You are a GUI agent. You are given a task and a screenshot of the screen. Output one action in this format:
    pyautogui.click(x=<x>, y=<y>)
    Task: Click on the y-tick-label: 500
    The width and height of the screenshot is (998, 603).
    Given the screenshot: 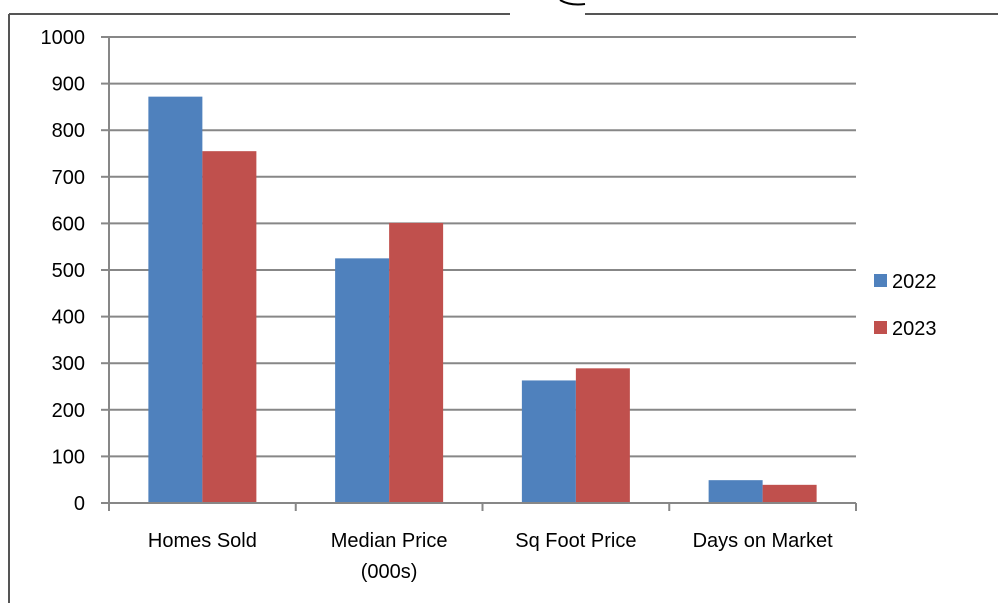 What is the action you would take?
    pyautogui.click(x=68, y=271)
    